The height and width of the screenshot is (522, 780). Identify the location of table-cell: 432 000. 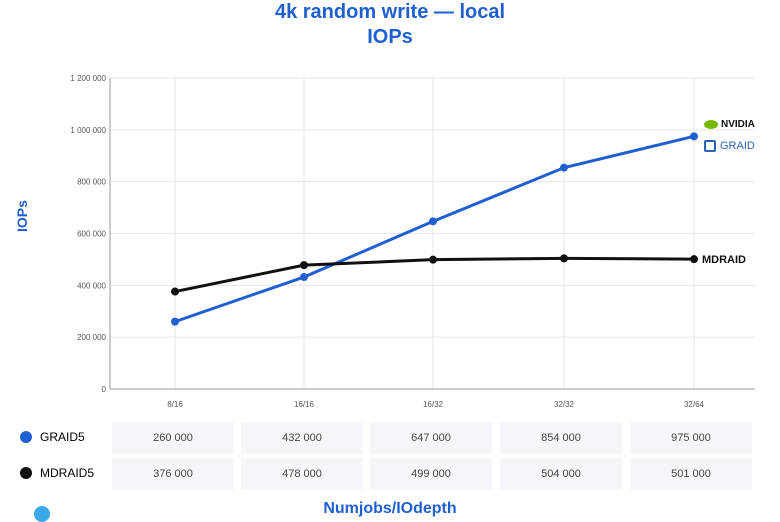
(302, 438).